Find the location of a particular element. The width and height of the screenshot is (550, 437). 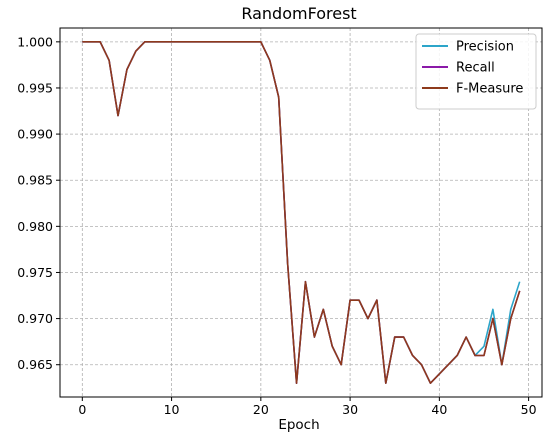

y-tick-label: 0.965 is located at coordinates (35, 364).